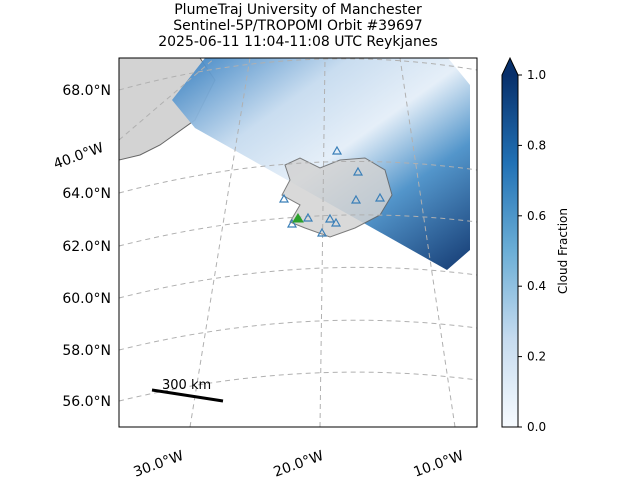  What do you see at coordinates (536, 357) in the screenshot?
I see `colorbar-tick-label: 0.2` at bounding box center [536, 357].